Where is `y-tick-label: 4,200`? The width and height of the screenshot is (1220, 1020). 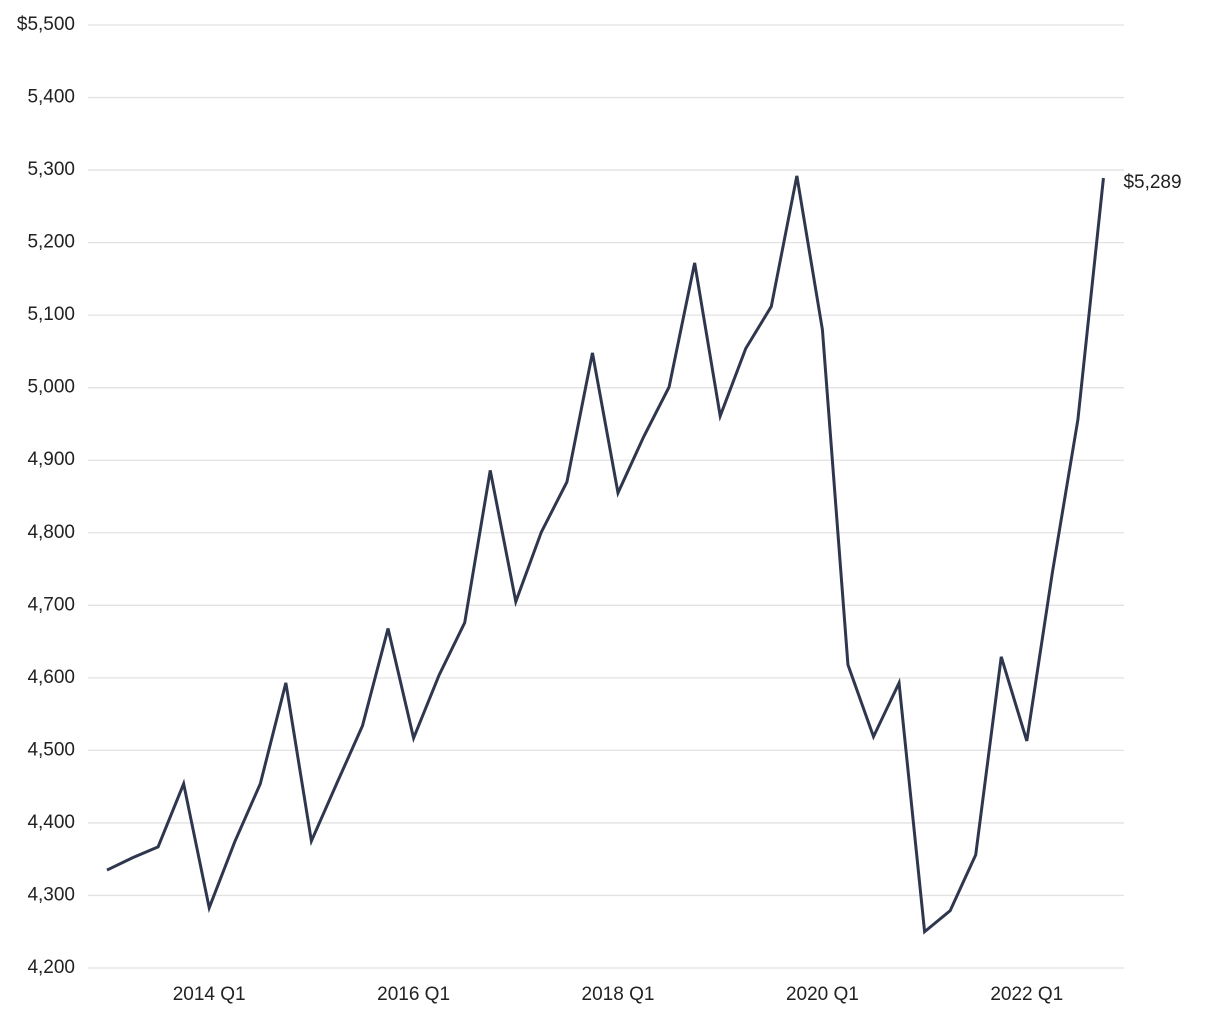
y-tick-label: 4,200 is located at coordinates (51, 967).